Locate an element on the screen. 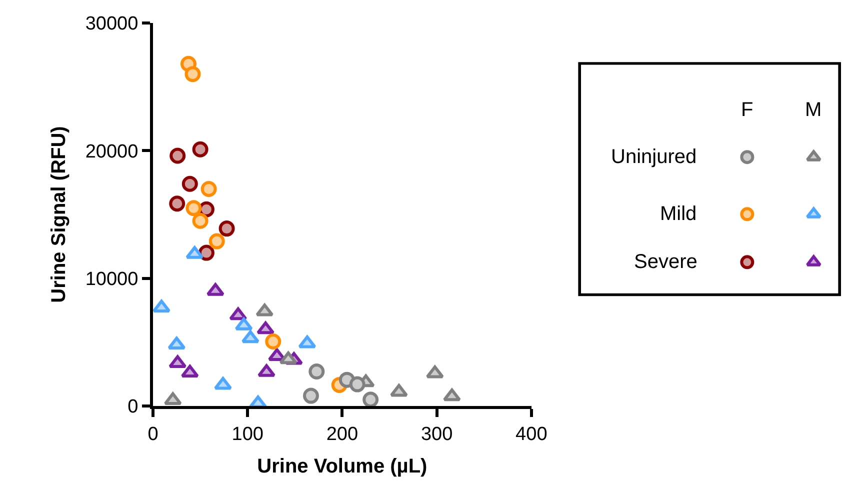 The width and height of the screenshot is (860, 502). text: F is located at coordinates (747, 110).